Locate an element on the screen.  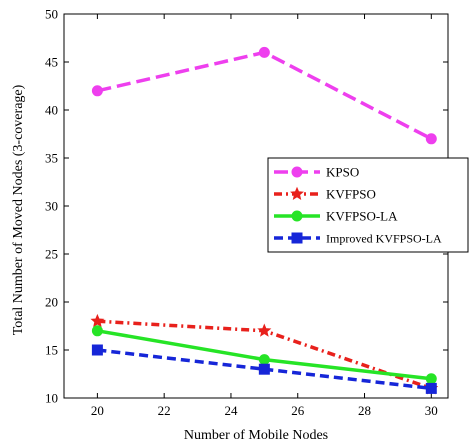
x-tick-label: 28 is located at coordinates (364, 410).